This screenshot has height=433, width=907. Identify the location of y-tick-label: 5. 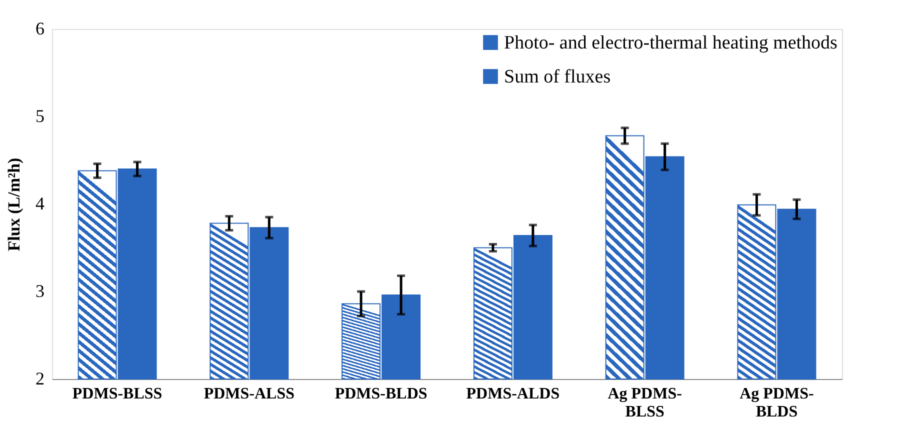
(40, 116).